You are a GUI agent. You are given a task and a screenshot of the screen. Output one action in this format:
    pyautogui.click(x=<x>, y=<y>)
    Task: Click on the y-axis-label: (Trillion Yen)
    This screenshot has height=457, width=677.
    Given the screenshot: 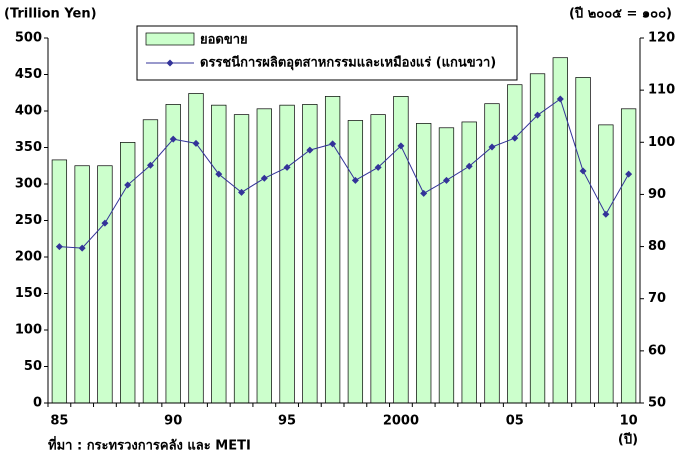 What is the action you would take?
    pyautogui.click(x=50, y=14)
    